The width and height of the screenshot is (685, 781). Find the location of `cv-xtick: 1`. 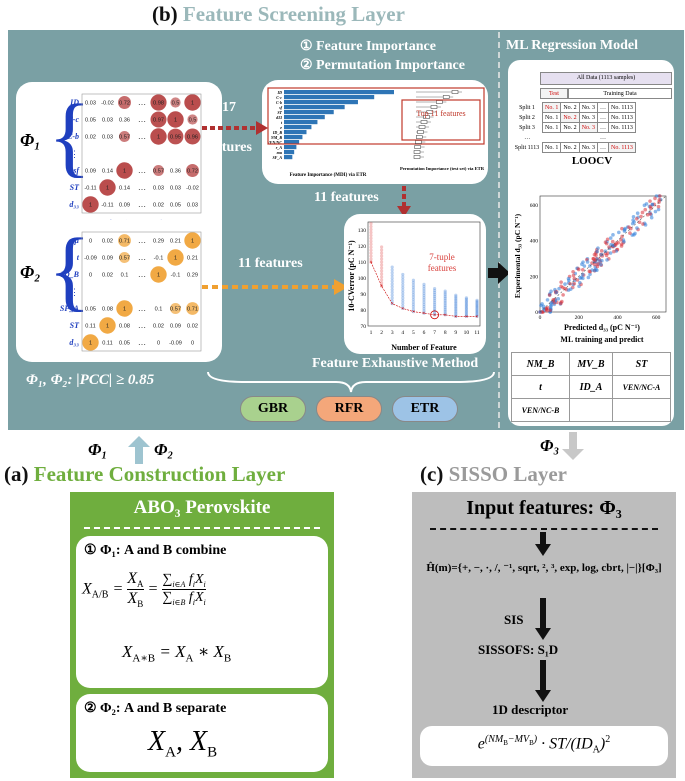

cv-xtick: 1 is located at coordinates (371, 333).